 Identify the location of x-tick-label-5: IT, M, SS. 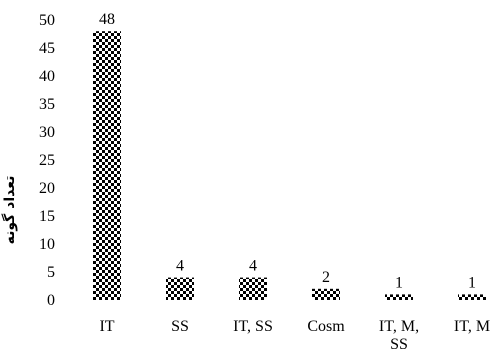
(399, 335).